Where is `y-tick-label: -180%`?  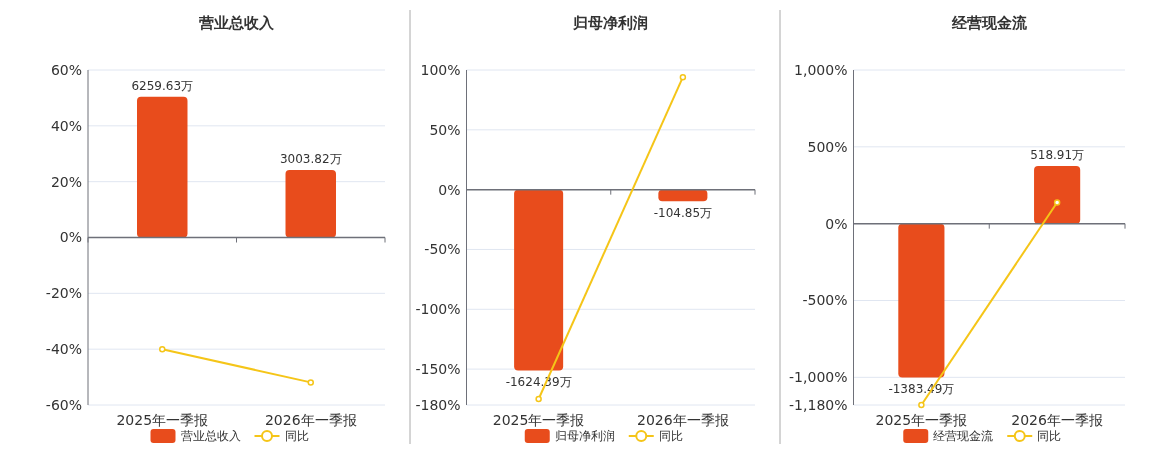 y-tick-label: -180% is located at coordinates (438, 404).